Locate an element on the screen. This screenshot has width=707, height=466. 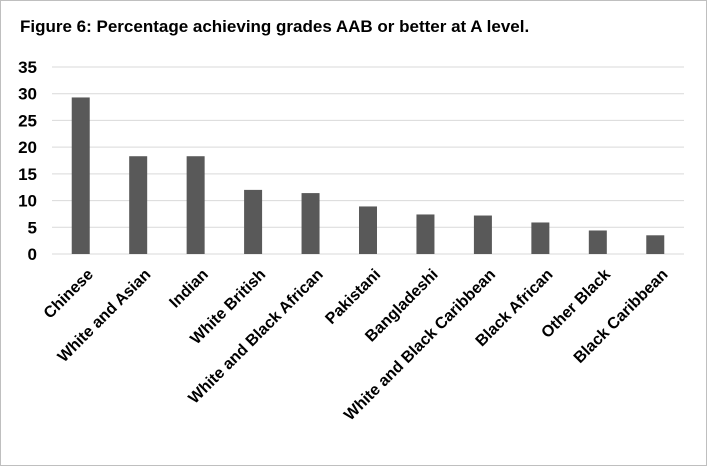
x-tick-label: Indian is located at coordinates (188, 288).